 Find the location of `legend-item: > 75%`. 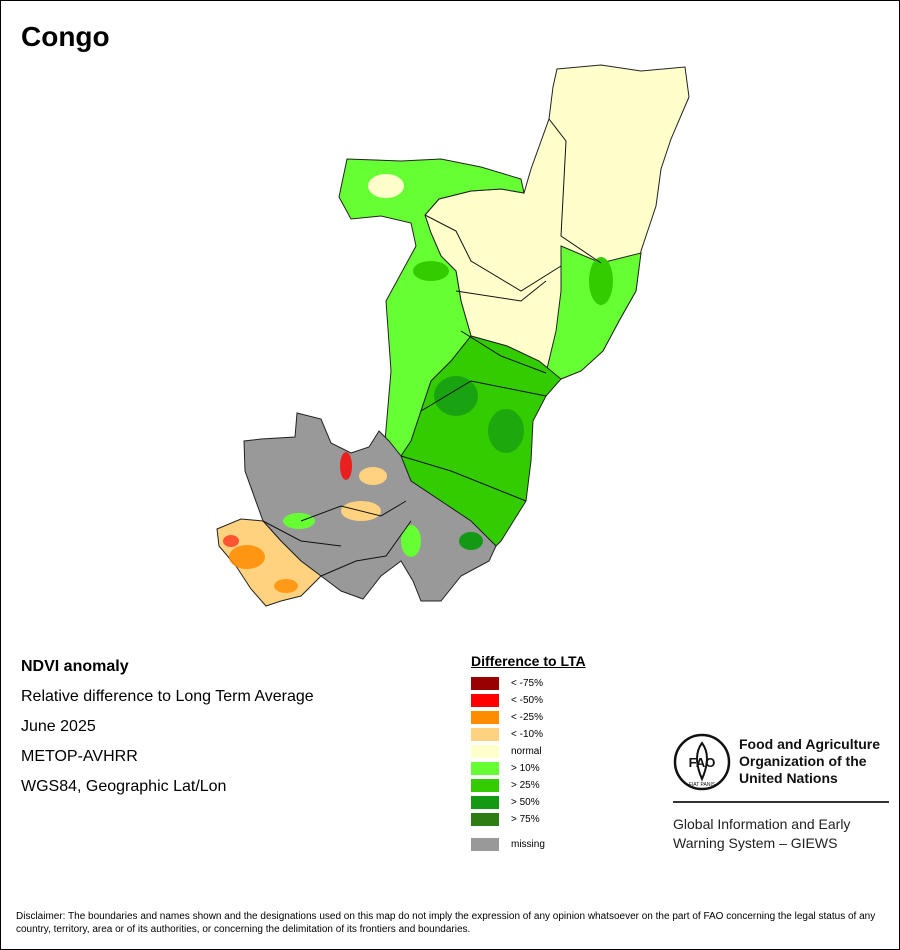

legend-item: > 75% is located at coordinates (528, 819).